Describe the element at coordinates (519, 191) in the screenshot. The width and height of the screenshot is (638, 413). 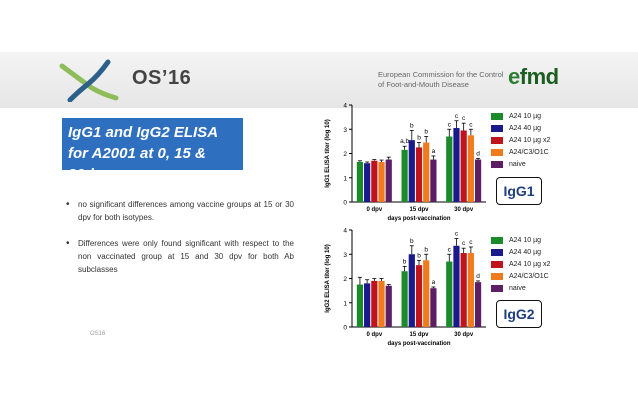
I see `igg1-tag: IgG1` at that location.